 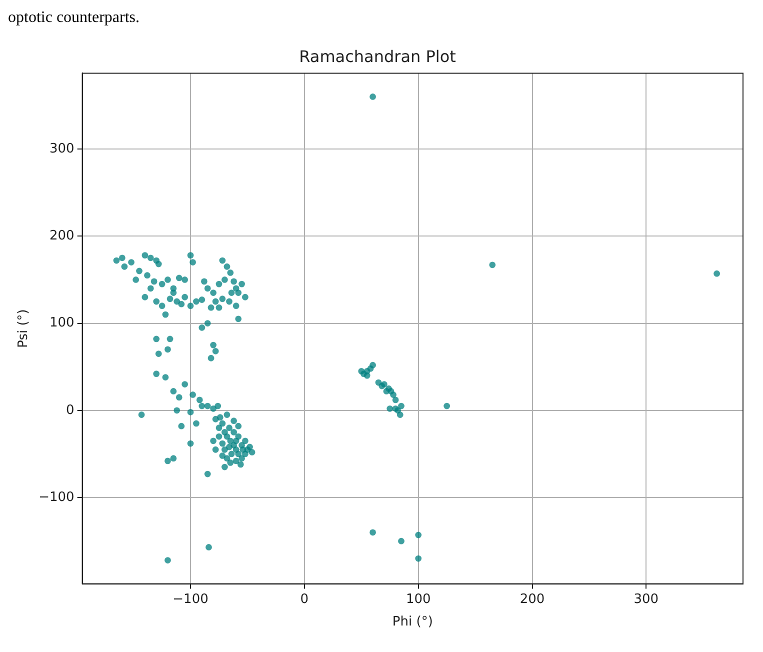 What do you see at coordinates (70, 410) in the screenshot?
I see `y-tick-label: 0` at bounding box center [70, 410].